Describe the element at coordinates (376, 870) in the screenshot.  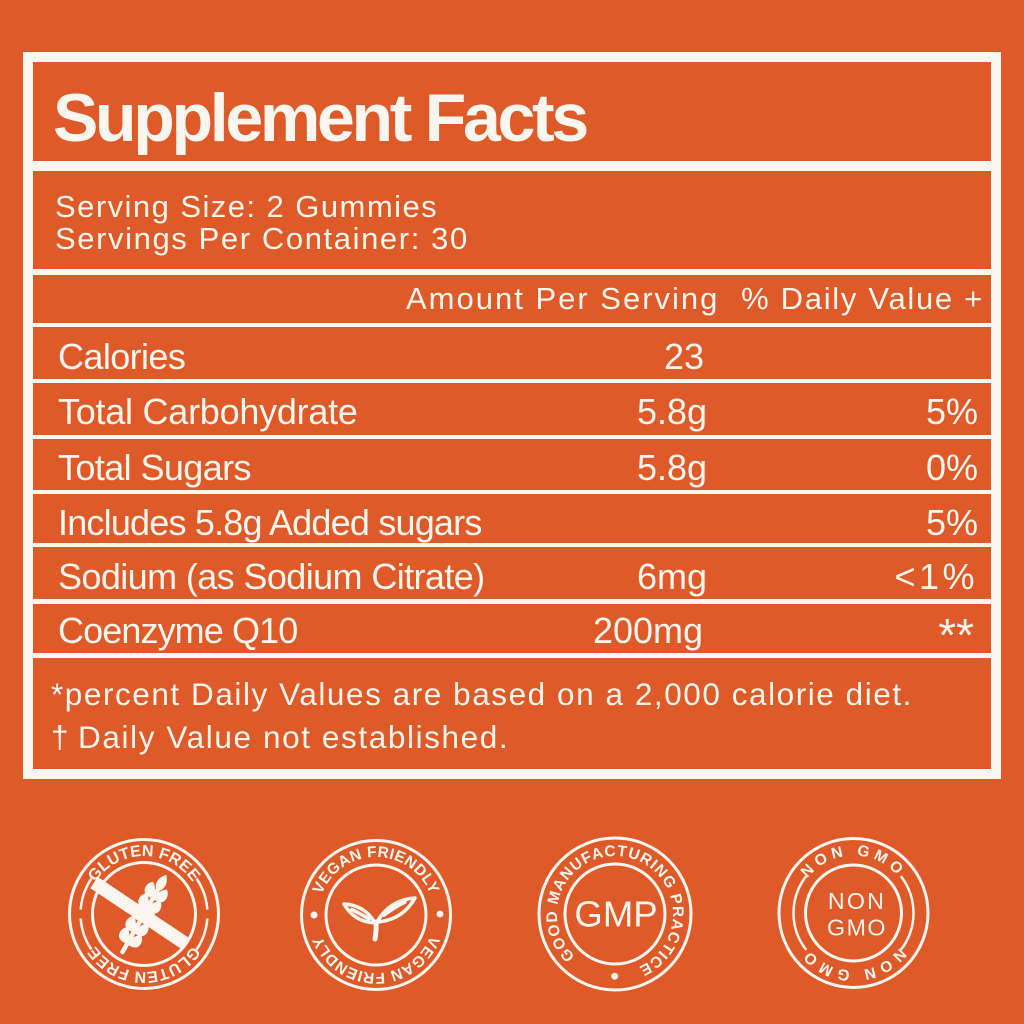
I see `svg-text: VEGAN FRIENDLY` at that location.